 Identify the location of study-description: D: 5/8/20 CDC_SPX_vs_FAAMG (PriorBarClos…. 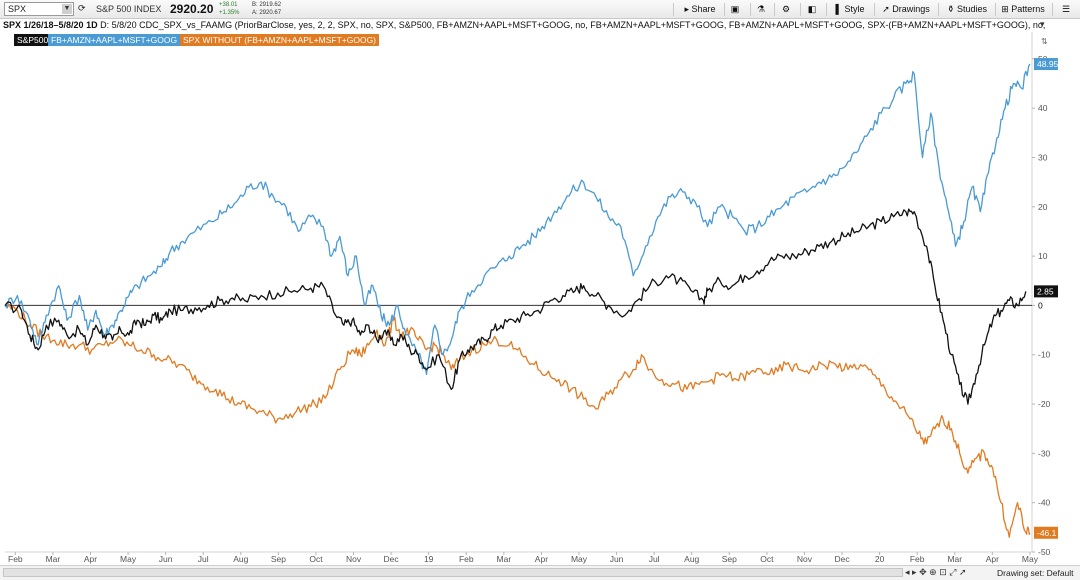
(572, 25).